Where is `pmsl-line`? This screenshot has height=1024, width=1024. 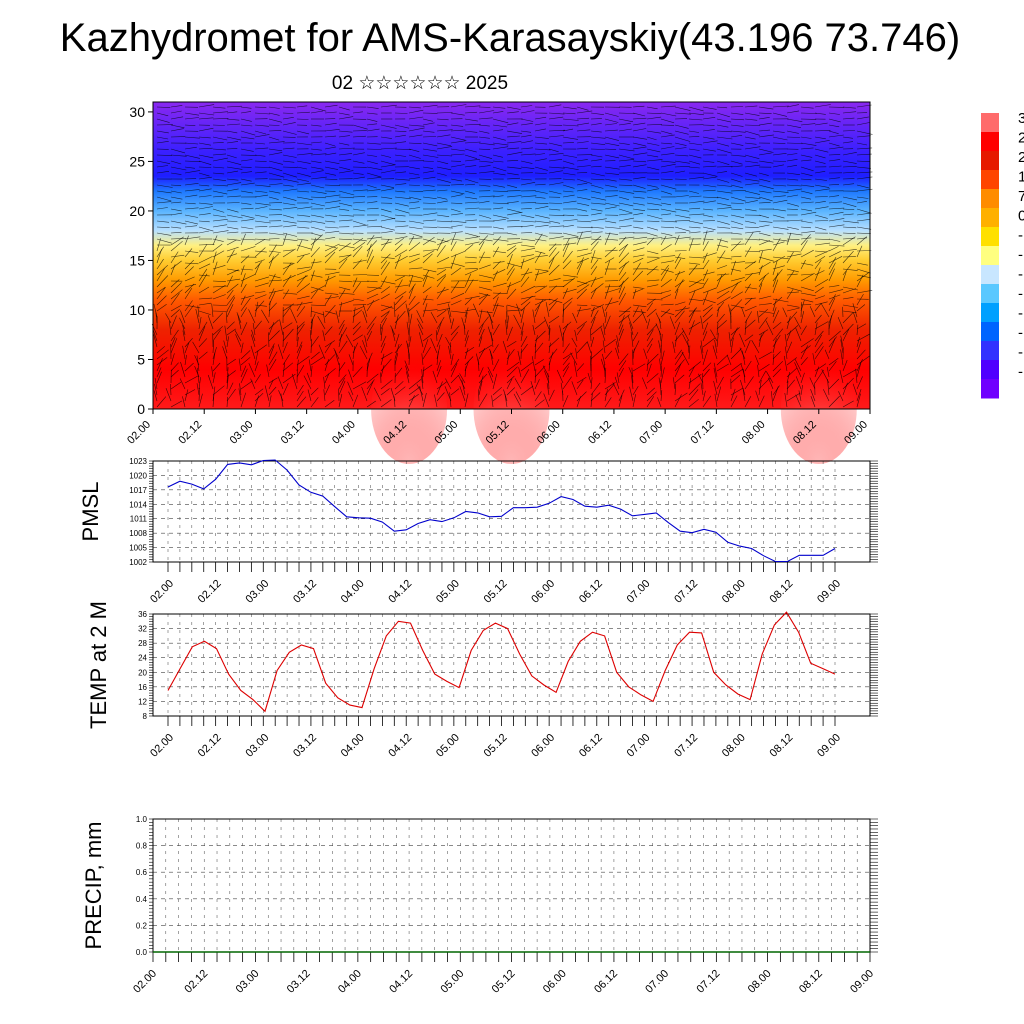 pmsl-line is located at coordinates (501, 511).